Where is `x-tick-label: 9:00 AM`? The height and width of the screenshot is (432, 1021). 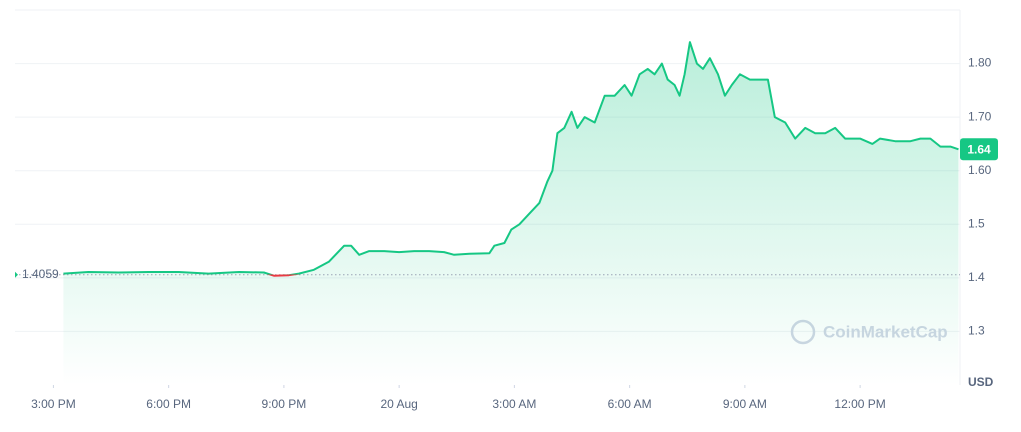
x-tick-label: 9:00 AM is located at coordinates (745, 404).